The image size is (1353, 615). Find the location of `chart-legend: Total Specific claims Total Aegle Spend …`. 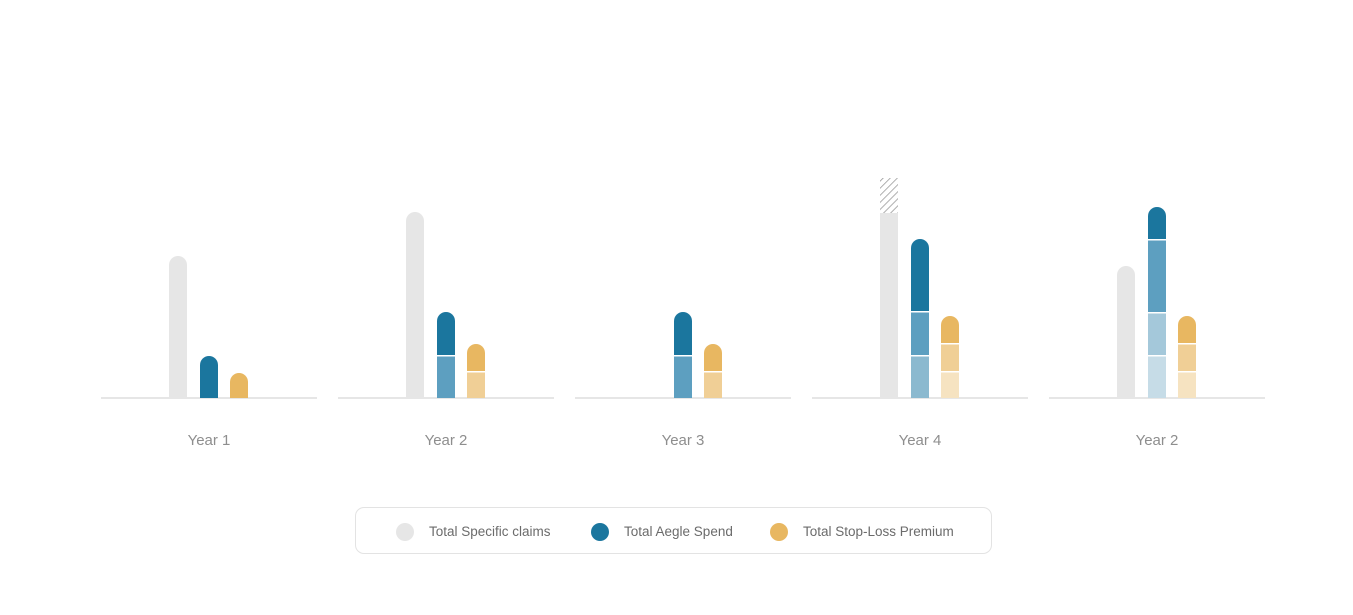

chart-legend: Total Specific claims Total Aegle Spend … is located at coordinates (673, 530).